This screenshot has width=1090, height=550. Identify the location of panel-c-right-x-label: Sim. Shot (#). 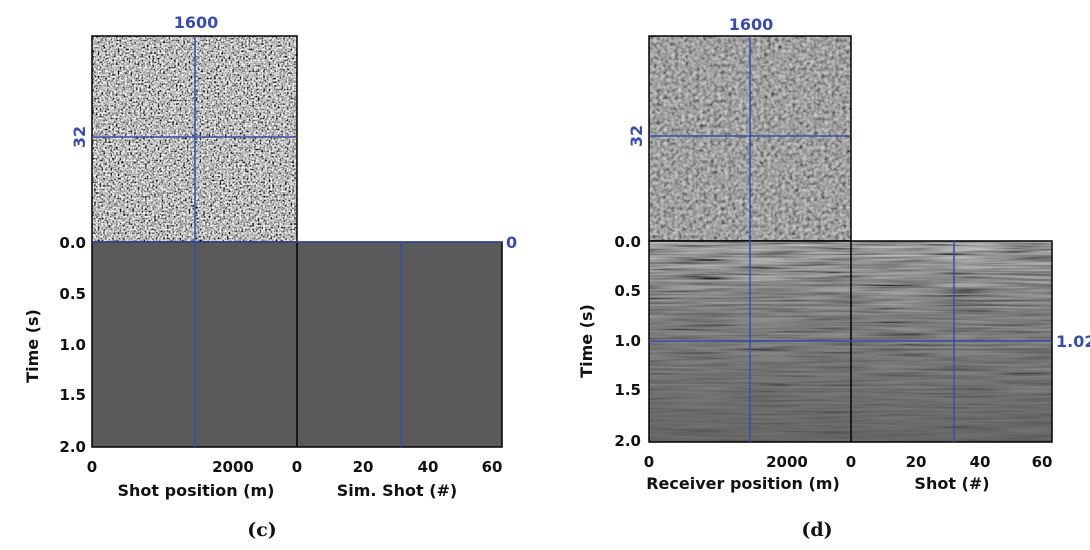
(397, 490).